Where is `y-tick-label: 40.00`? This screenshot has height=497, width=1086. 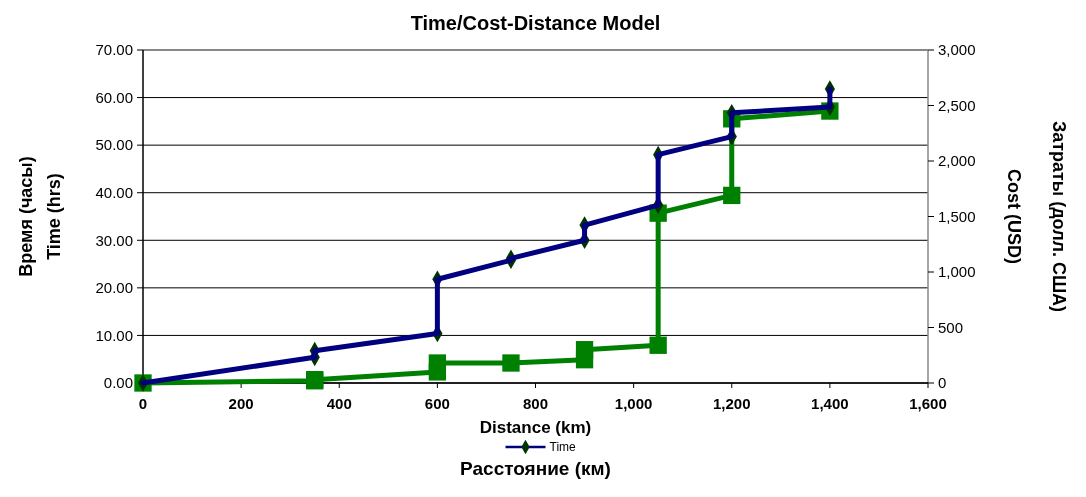
y-tick-label: 40.00 is located at coordinates (114, 192).